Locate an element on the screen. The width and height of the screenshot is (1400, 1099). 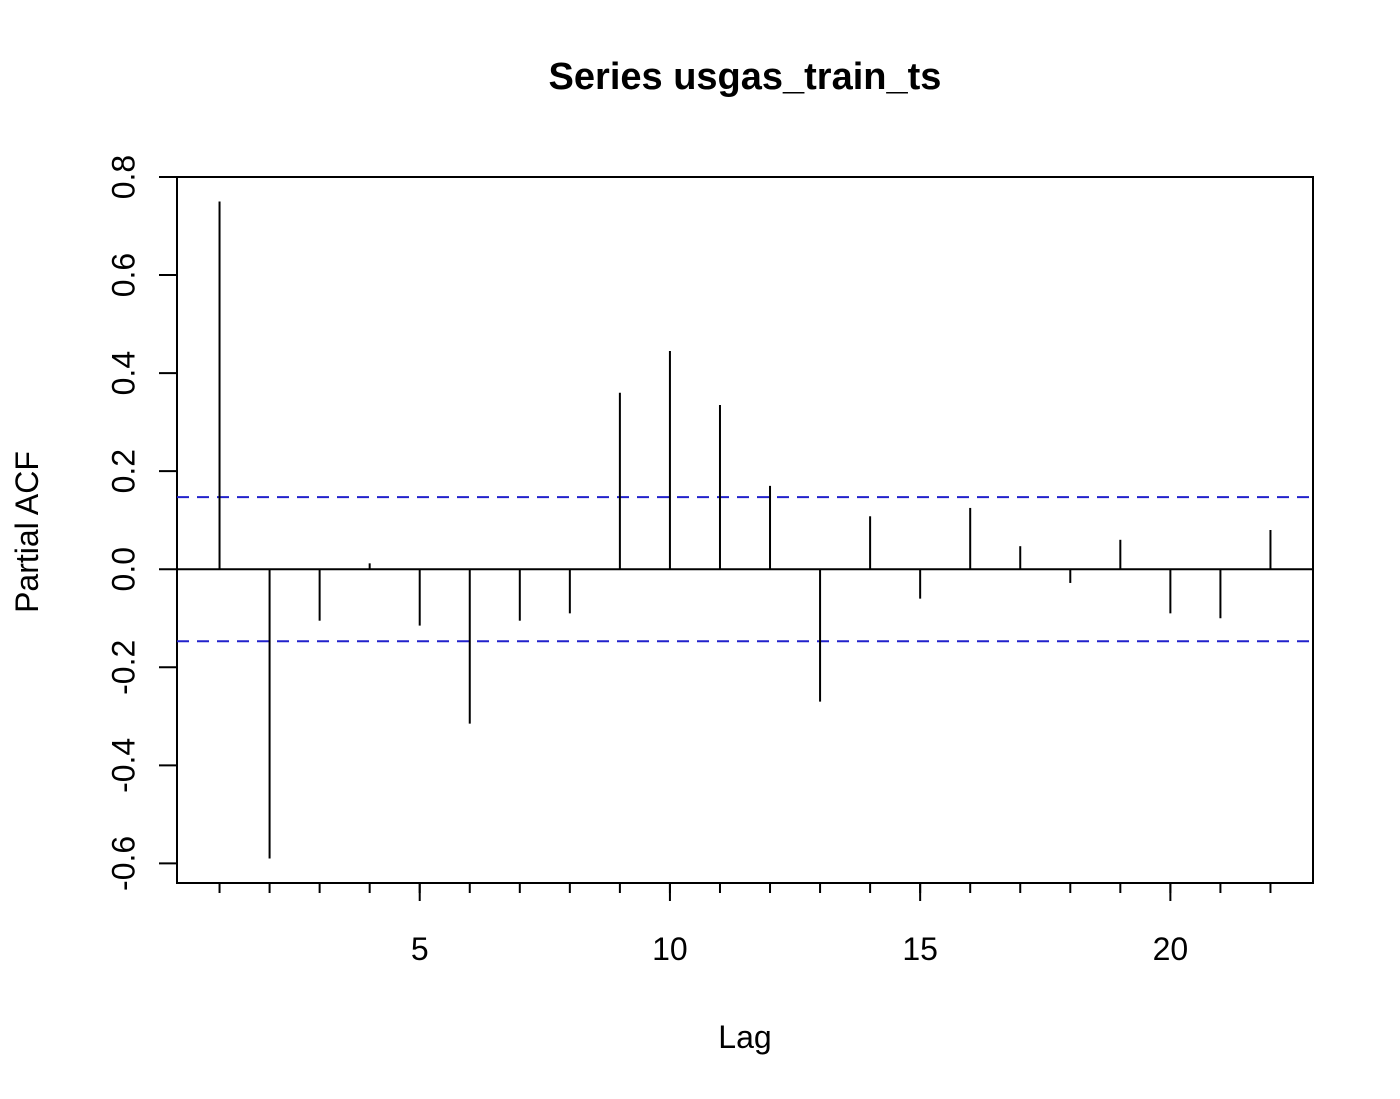
y-tick-label: 0.6 is located at coordinates (123, 275).